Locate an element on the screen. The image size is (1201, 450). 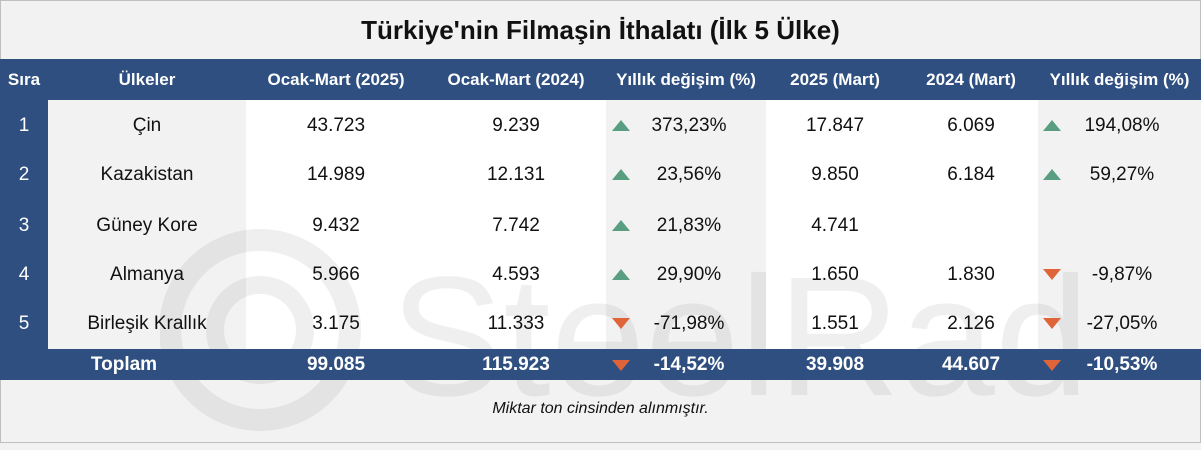
cell-idx: 4 is located at coordinates (24, 274).